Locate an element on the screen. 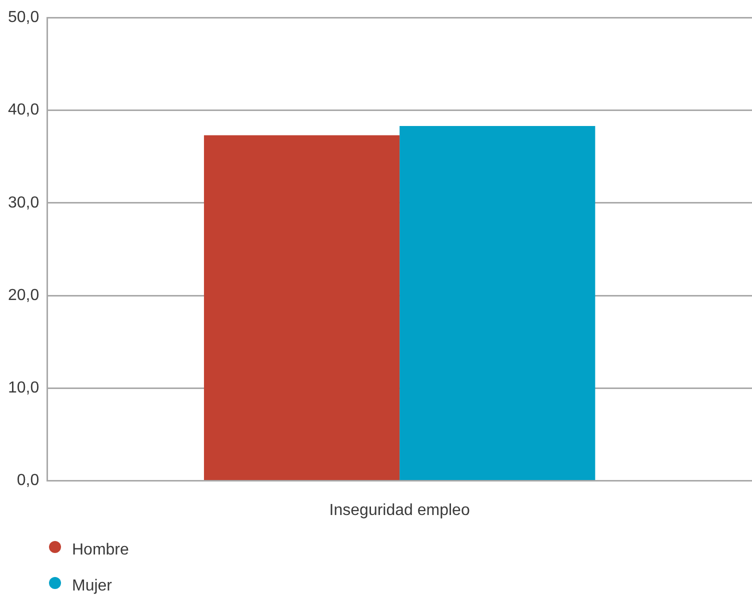 Image resolution: width=752 pixels, height=601 pixels. y-tick-label: 50,0 is located at coordinates (24, 17).